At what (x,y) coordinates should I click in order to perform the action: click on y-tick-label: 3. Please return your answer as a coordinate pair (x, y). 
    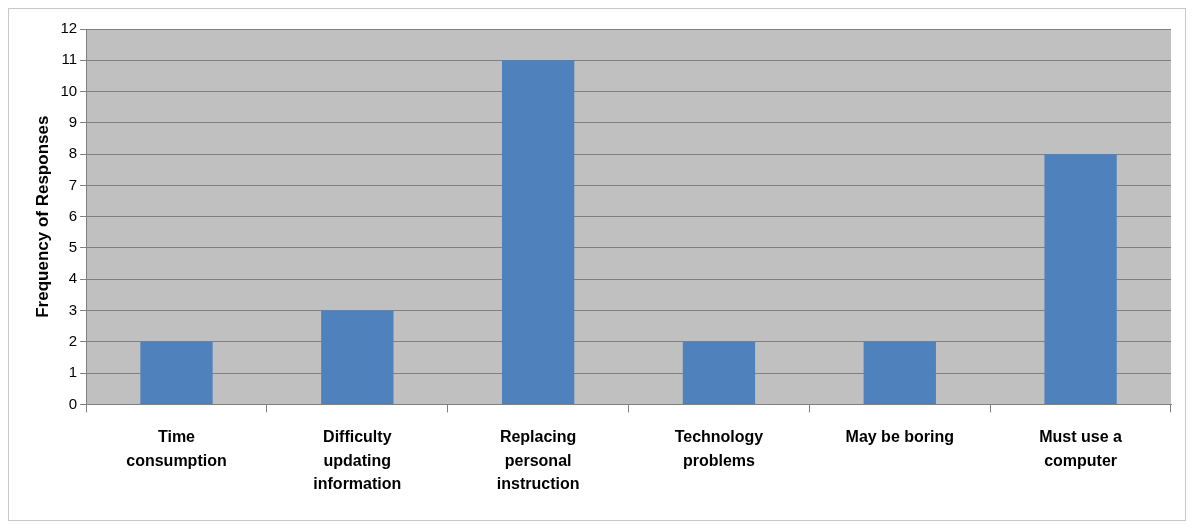
    Looking at the image, I should click on (73, 309).